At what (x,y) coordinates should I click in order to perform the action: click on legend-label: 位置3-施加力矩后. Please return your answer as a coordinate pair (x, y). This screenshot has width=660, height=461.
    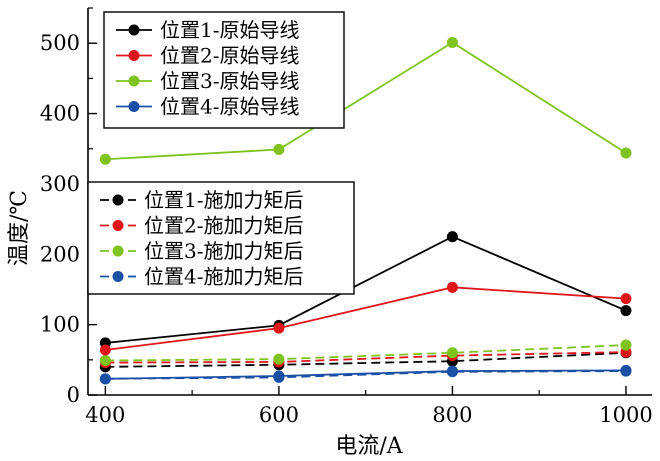
    Looking at the image, I should click on (223, 251).